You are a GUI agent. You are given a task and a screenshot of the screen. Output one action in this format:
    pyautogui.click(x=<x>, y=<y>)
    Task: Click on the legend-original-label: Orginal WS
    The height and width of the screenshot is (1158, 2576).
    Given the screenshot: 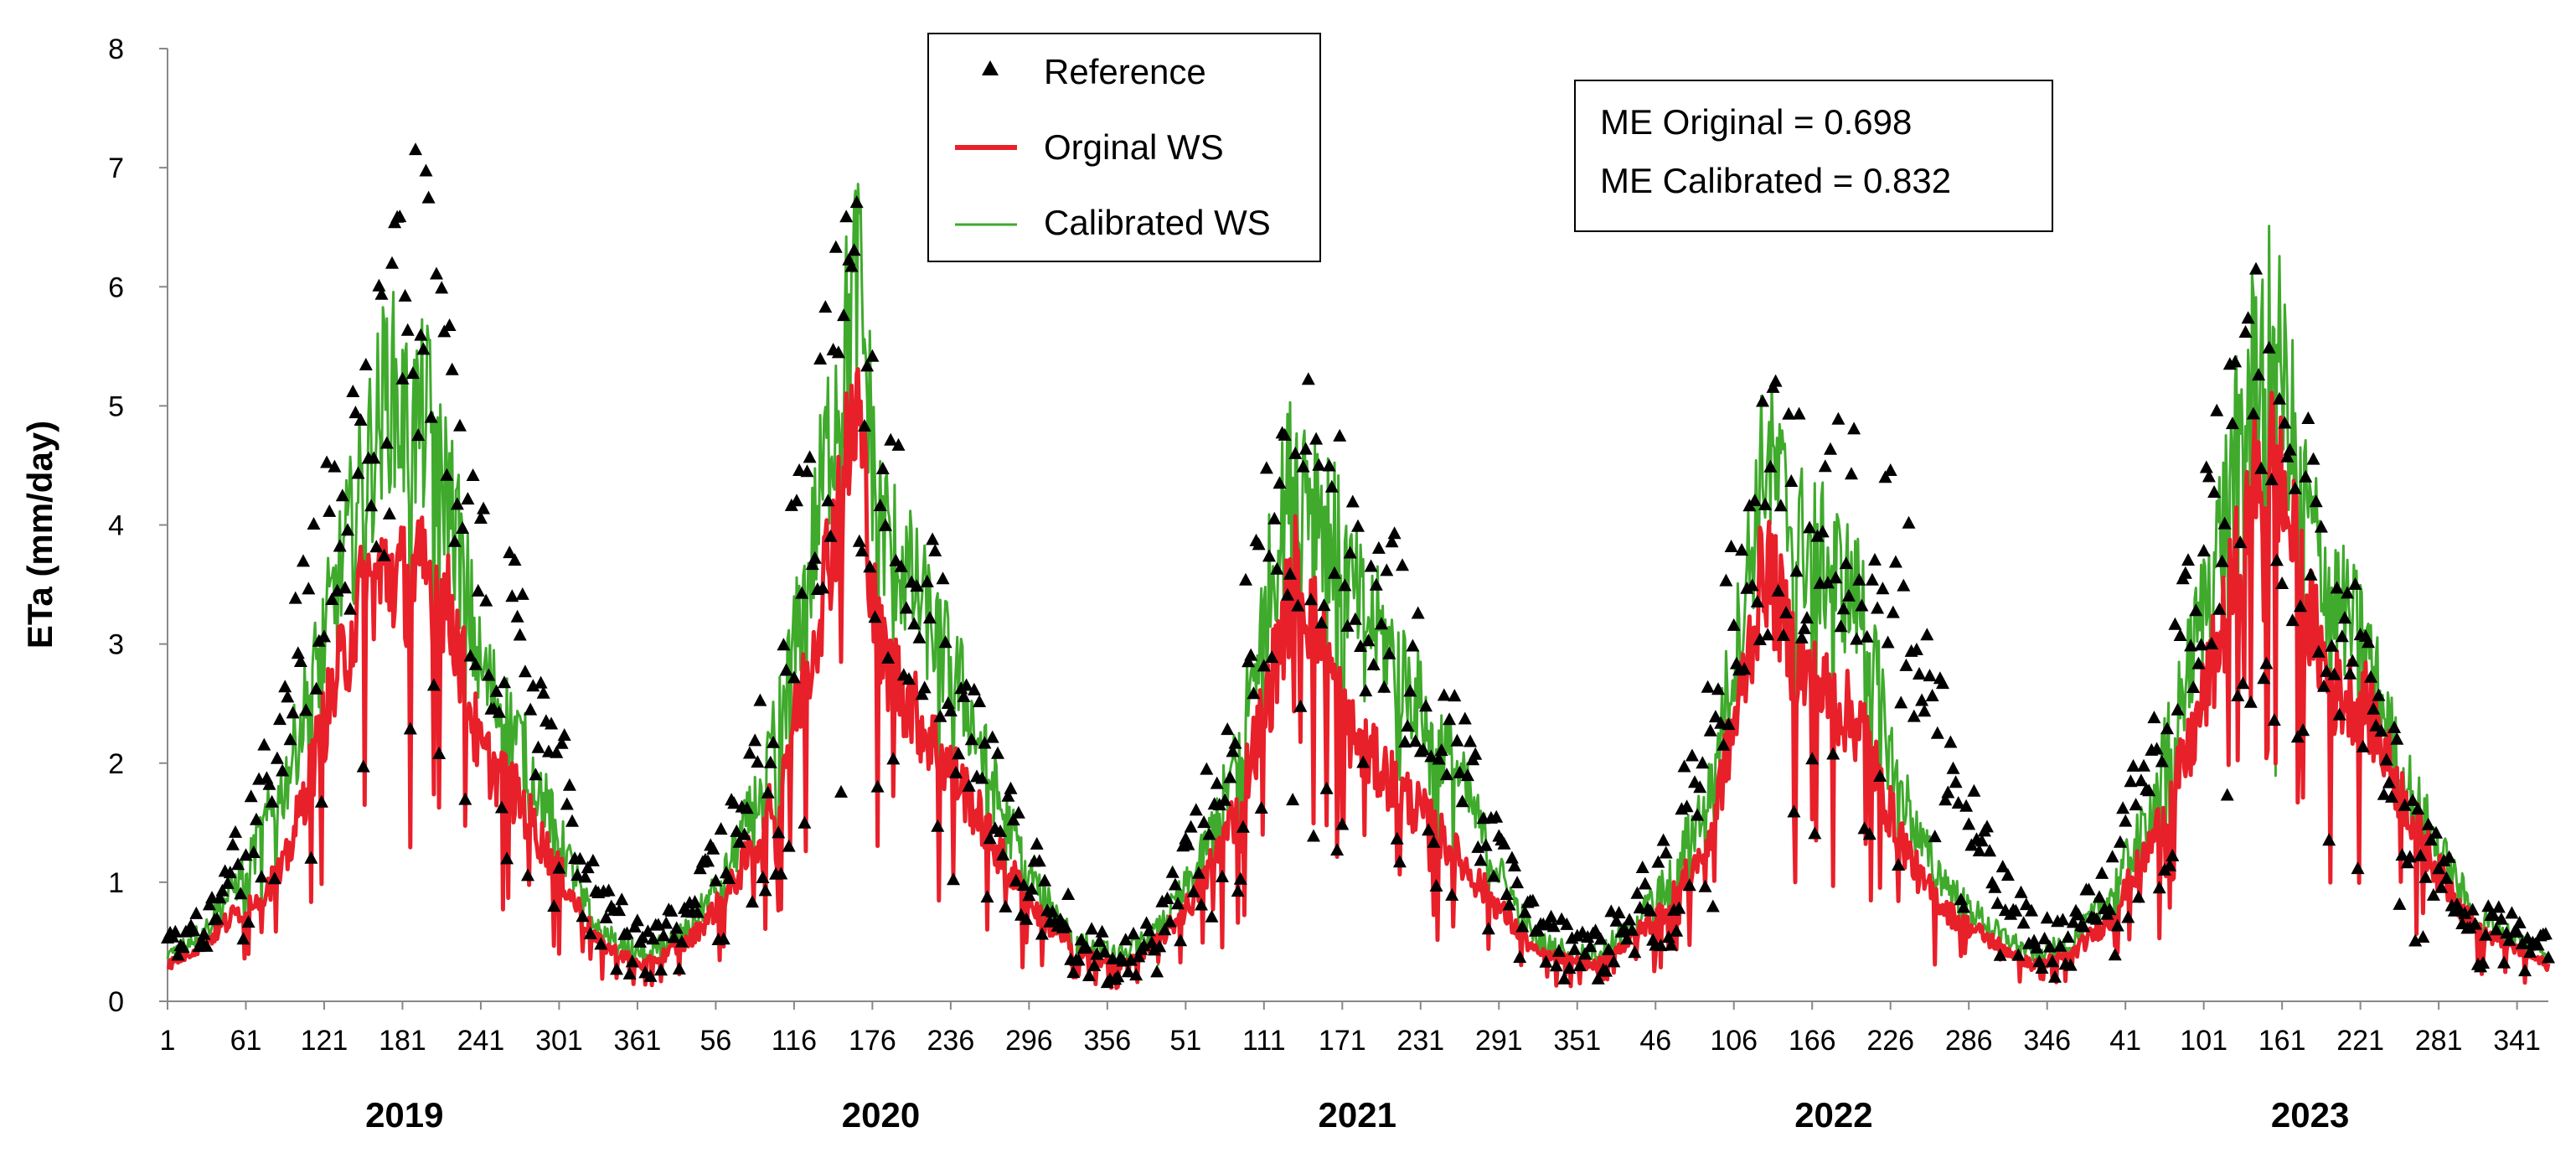 What is the action you would take?
    pyautogui.click(x=1134, y=147)
    